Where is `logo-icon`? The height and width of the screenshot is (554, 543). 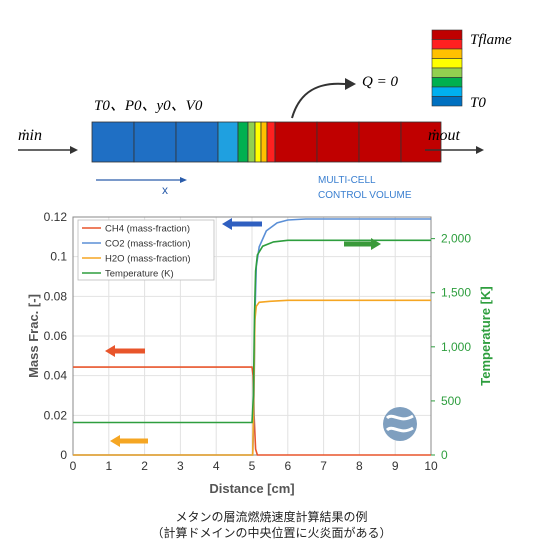
logo-icon is located at coordinates (400, 424).